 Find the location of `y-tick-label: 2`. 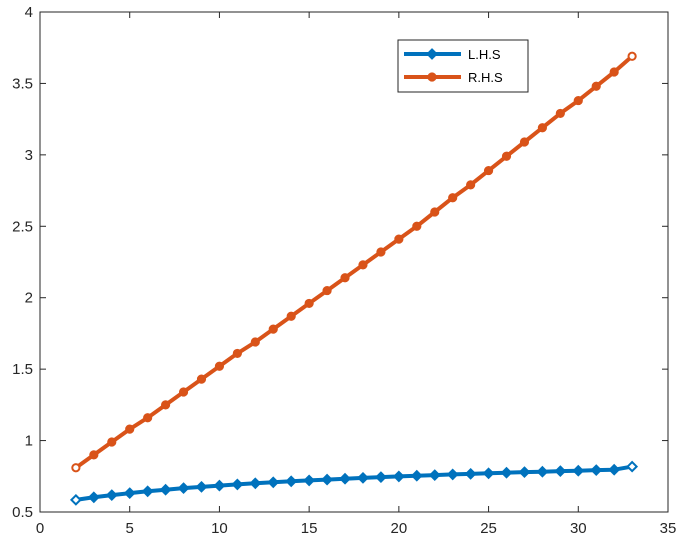

y-tick-label: 2 is located at coordinates (29, 298).